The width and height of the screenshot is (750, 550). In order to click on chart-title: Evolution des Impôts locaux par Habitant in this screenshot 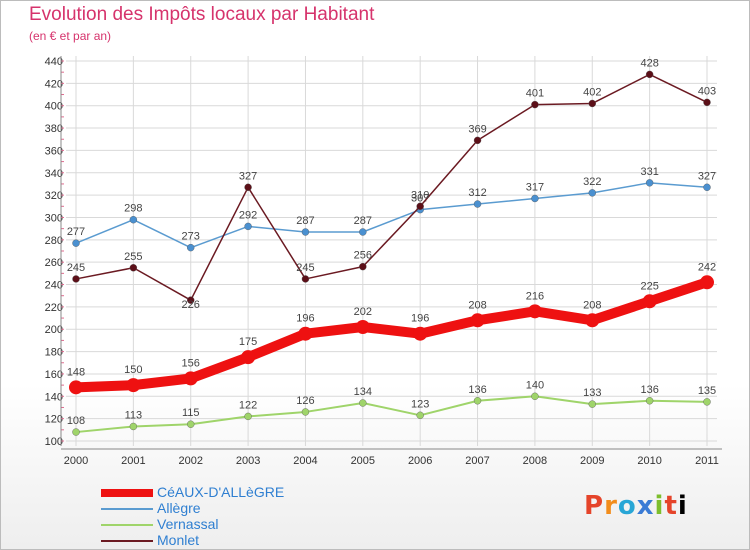, I will do `click(202, 14)`.